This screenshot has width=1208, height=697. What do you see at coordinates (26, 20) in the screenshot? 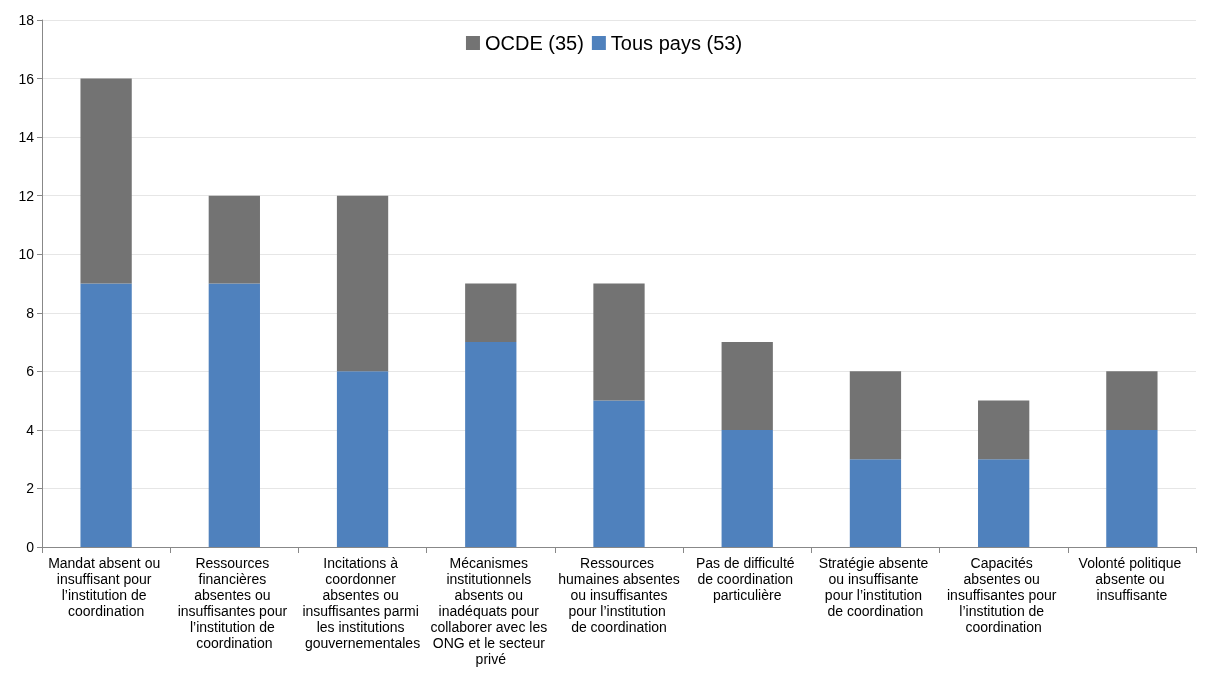
I see `y-tick-label: 18` at bounding box center [26, 20].